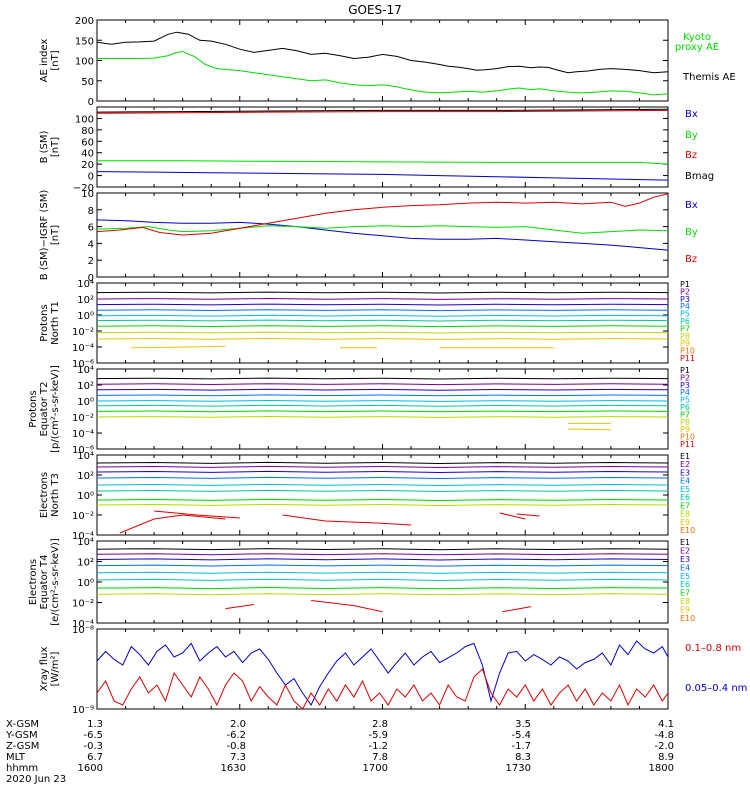  What do you see at coordinates (380, 757) in the screenshot?
I see `footer-value: 7.8` at bounding box center [380, 757].